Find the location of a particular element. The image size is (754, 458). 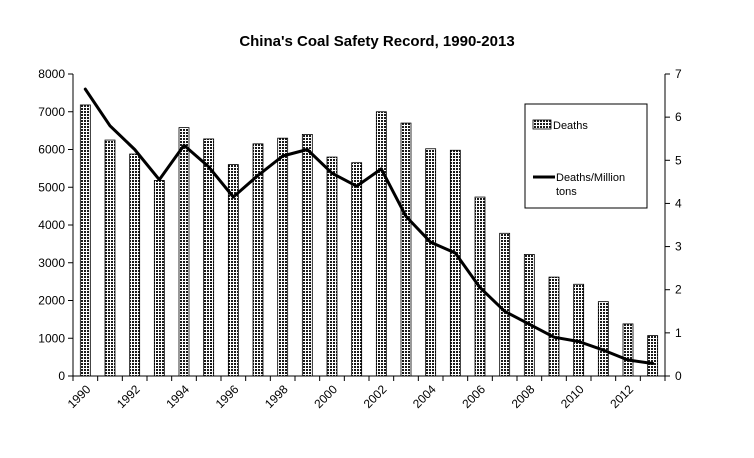

right-tick-label: 7 is located at coordinates (678, 74).